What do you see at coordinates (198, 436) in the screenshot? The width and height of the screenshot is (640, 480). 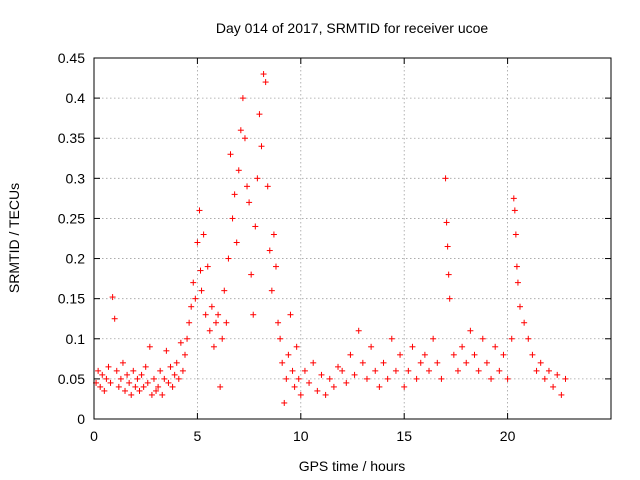 I see `x-tick-label: 5` at bounding box center [198, 436].